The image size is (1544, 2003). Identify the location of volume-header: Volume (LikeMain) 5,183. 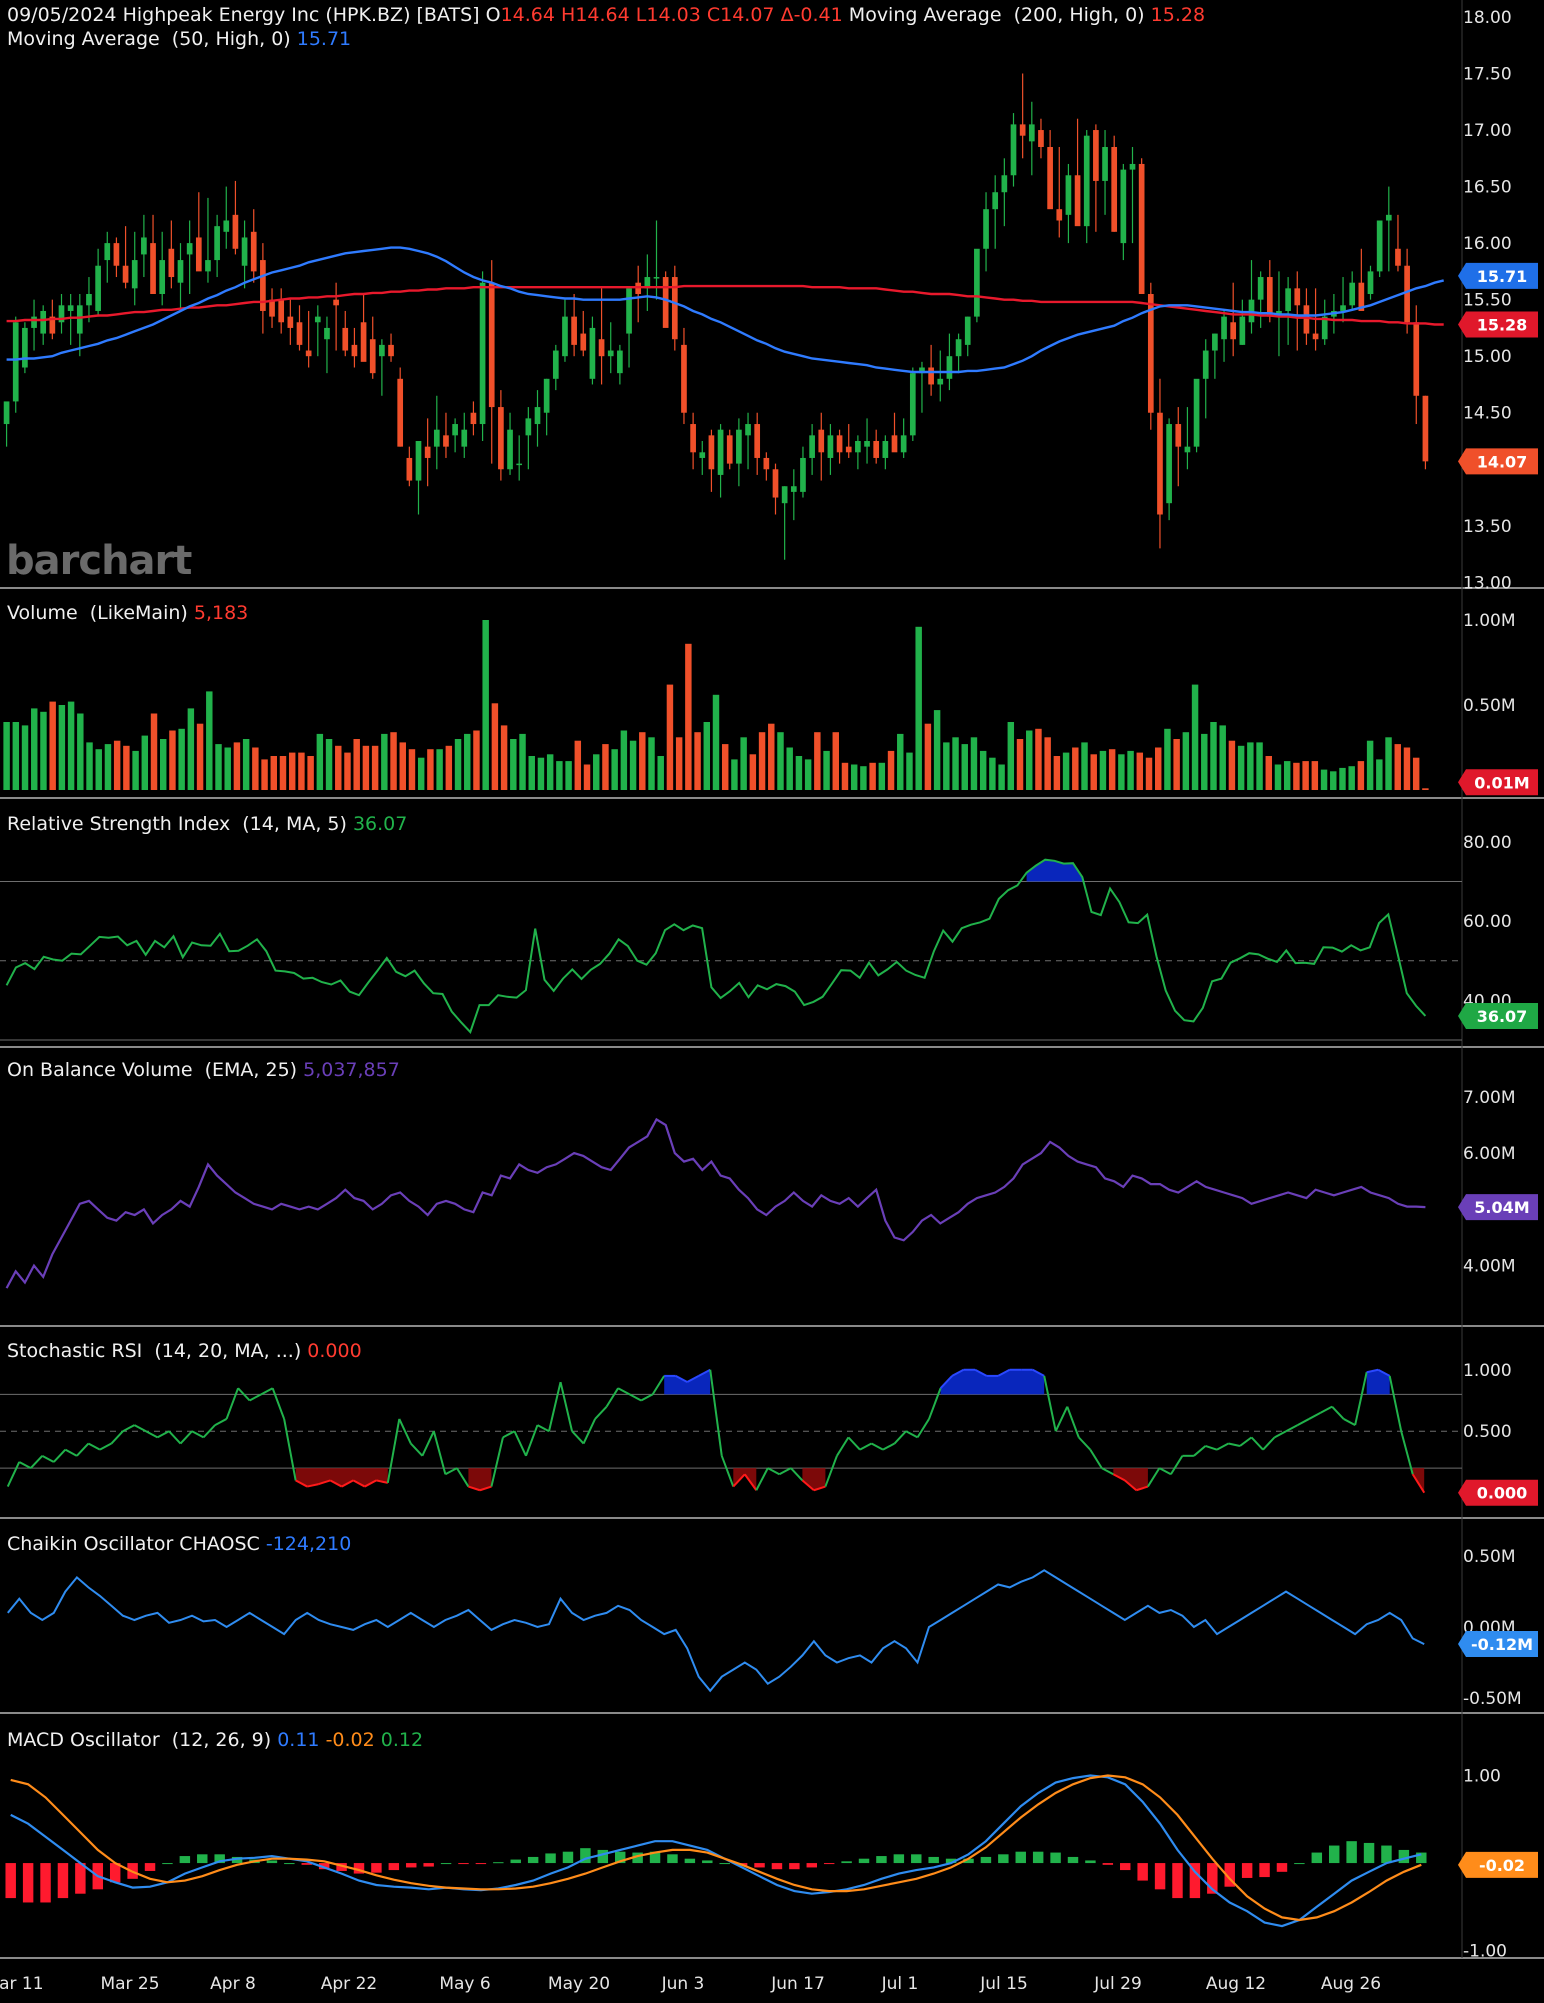
(127, 613).